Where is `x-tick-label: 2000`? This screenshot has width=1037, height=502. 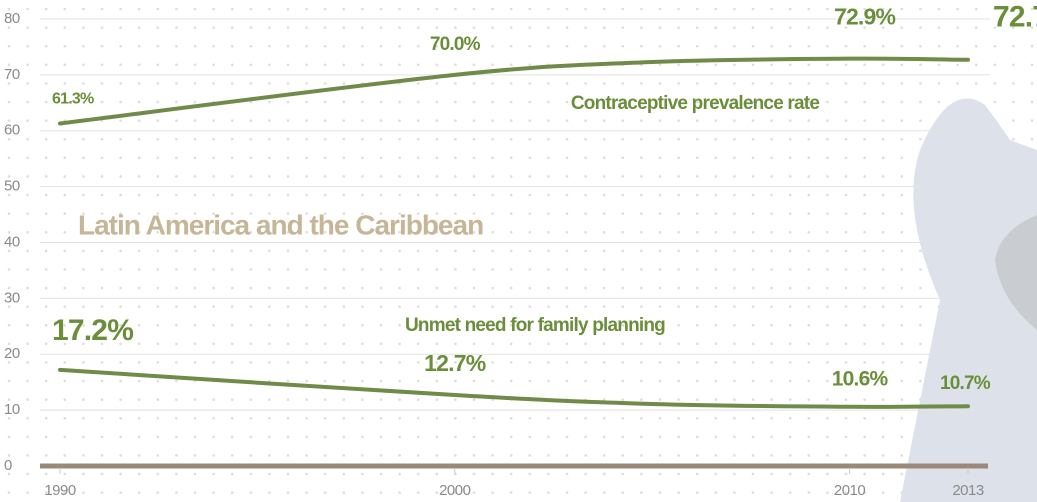
x-tick-label: 2000 is located at coordinates (455, 490).